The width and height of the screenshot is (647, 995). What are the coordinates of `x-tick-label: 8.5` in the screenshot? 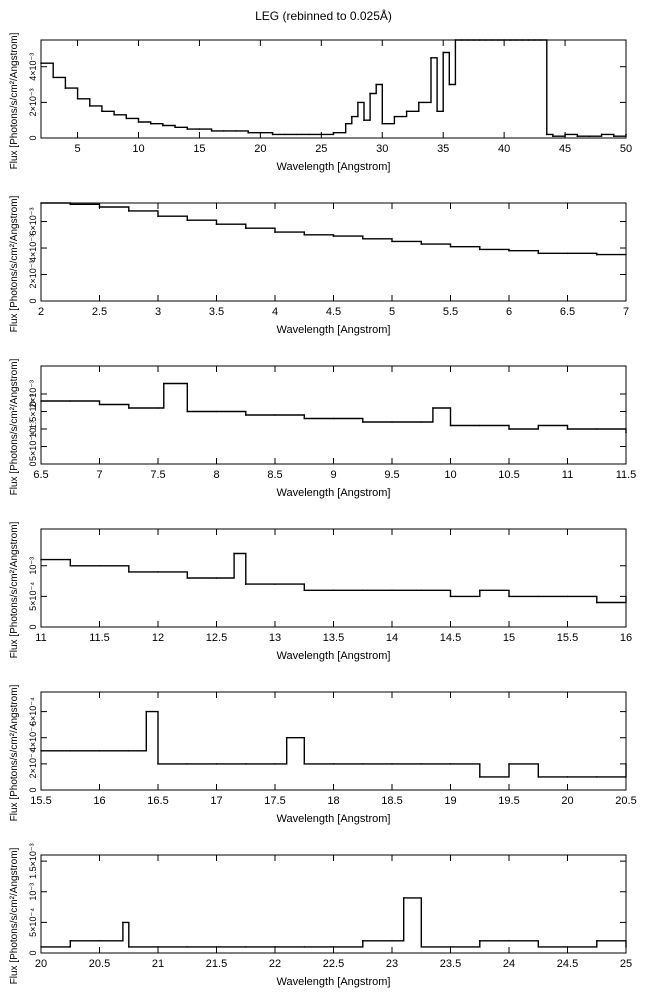 It's located at (274, 475).